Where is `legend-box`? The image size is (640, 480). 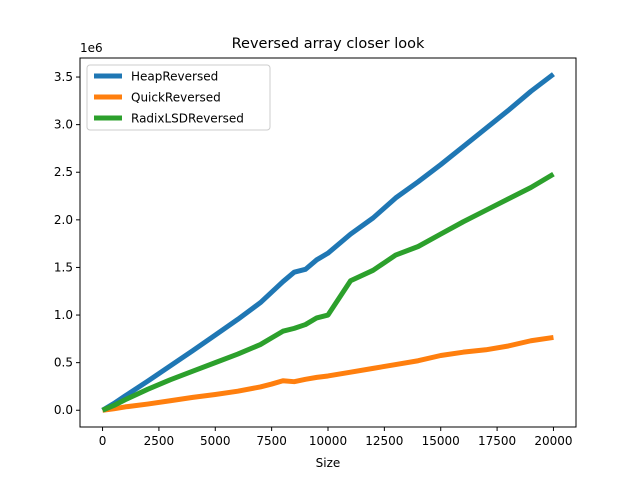 legend-box is located at coordinates (178, 97).